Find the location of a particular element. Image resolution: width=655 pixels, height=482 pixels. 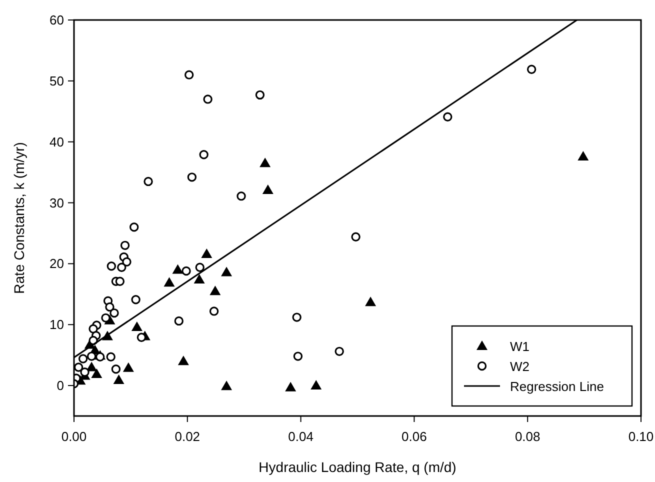

y-tick-label: 0 is located at coordinates (60, 386).